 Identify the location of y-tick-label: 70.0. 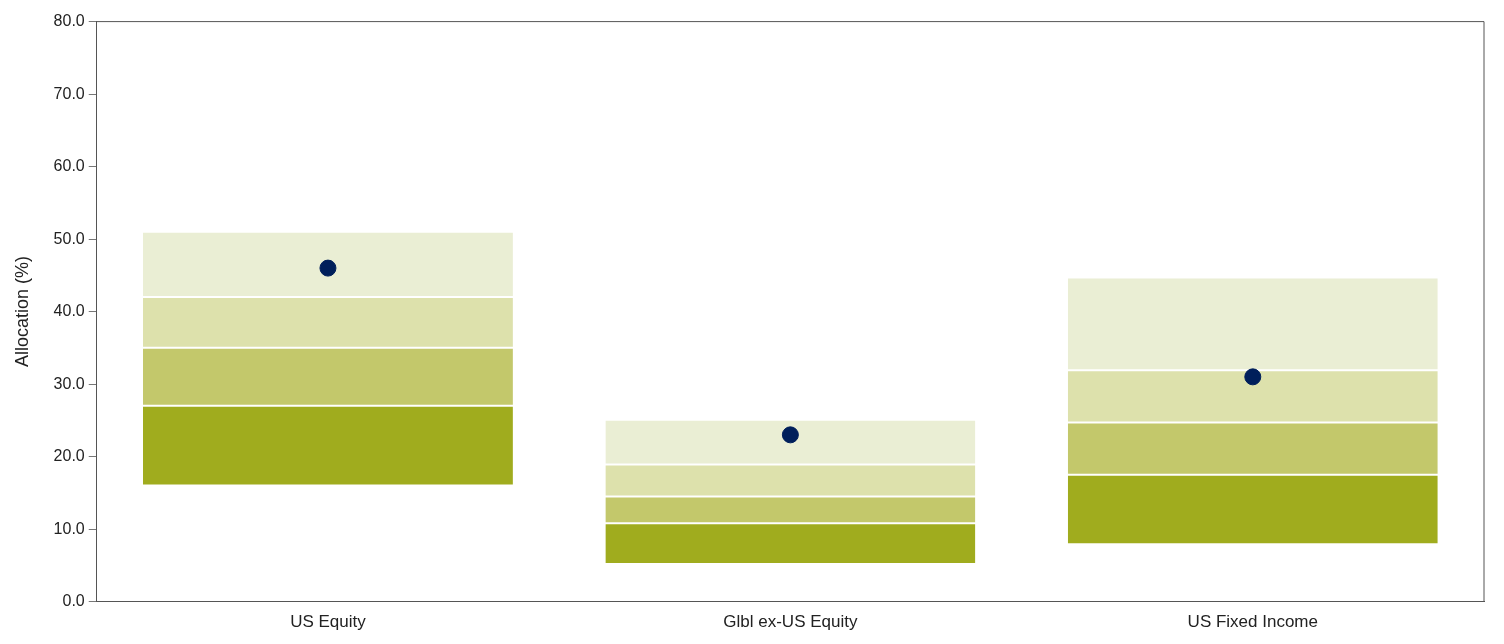
(69, 93).